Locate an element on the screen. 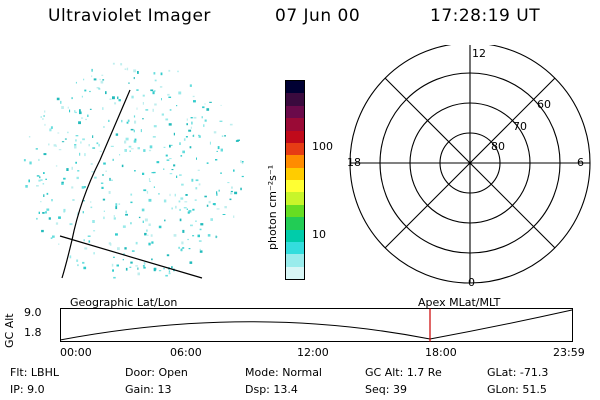 This screenshot has height=400, width=600. timeline-x-tick-0600: 06:00 is located at coordinates (186, 352).